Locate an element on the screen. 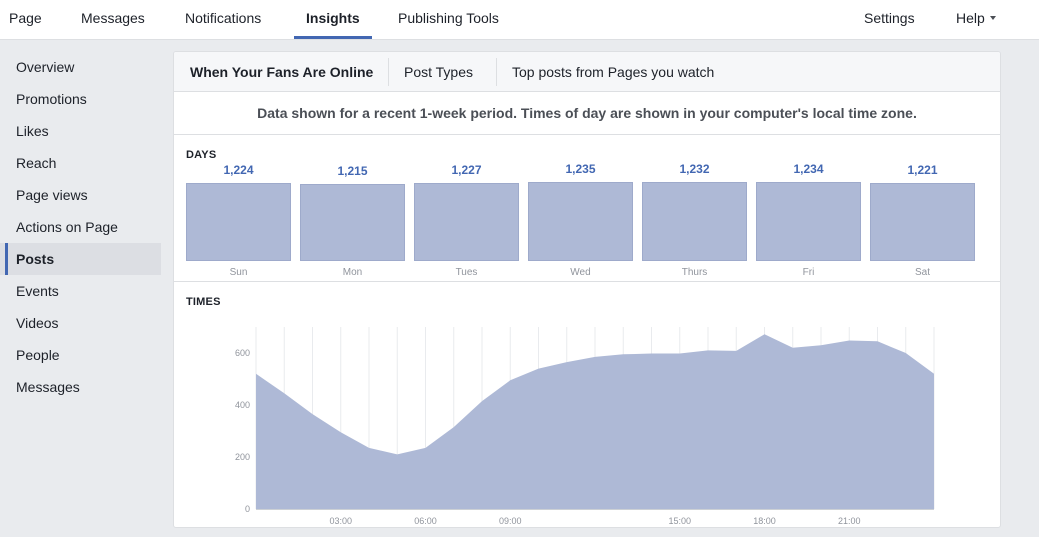 This screenshot has height=537, width=1039. section-divider is located at coordinates (587, 281).